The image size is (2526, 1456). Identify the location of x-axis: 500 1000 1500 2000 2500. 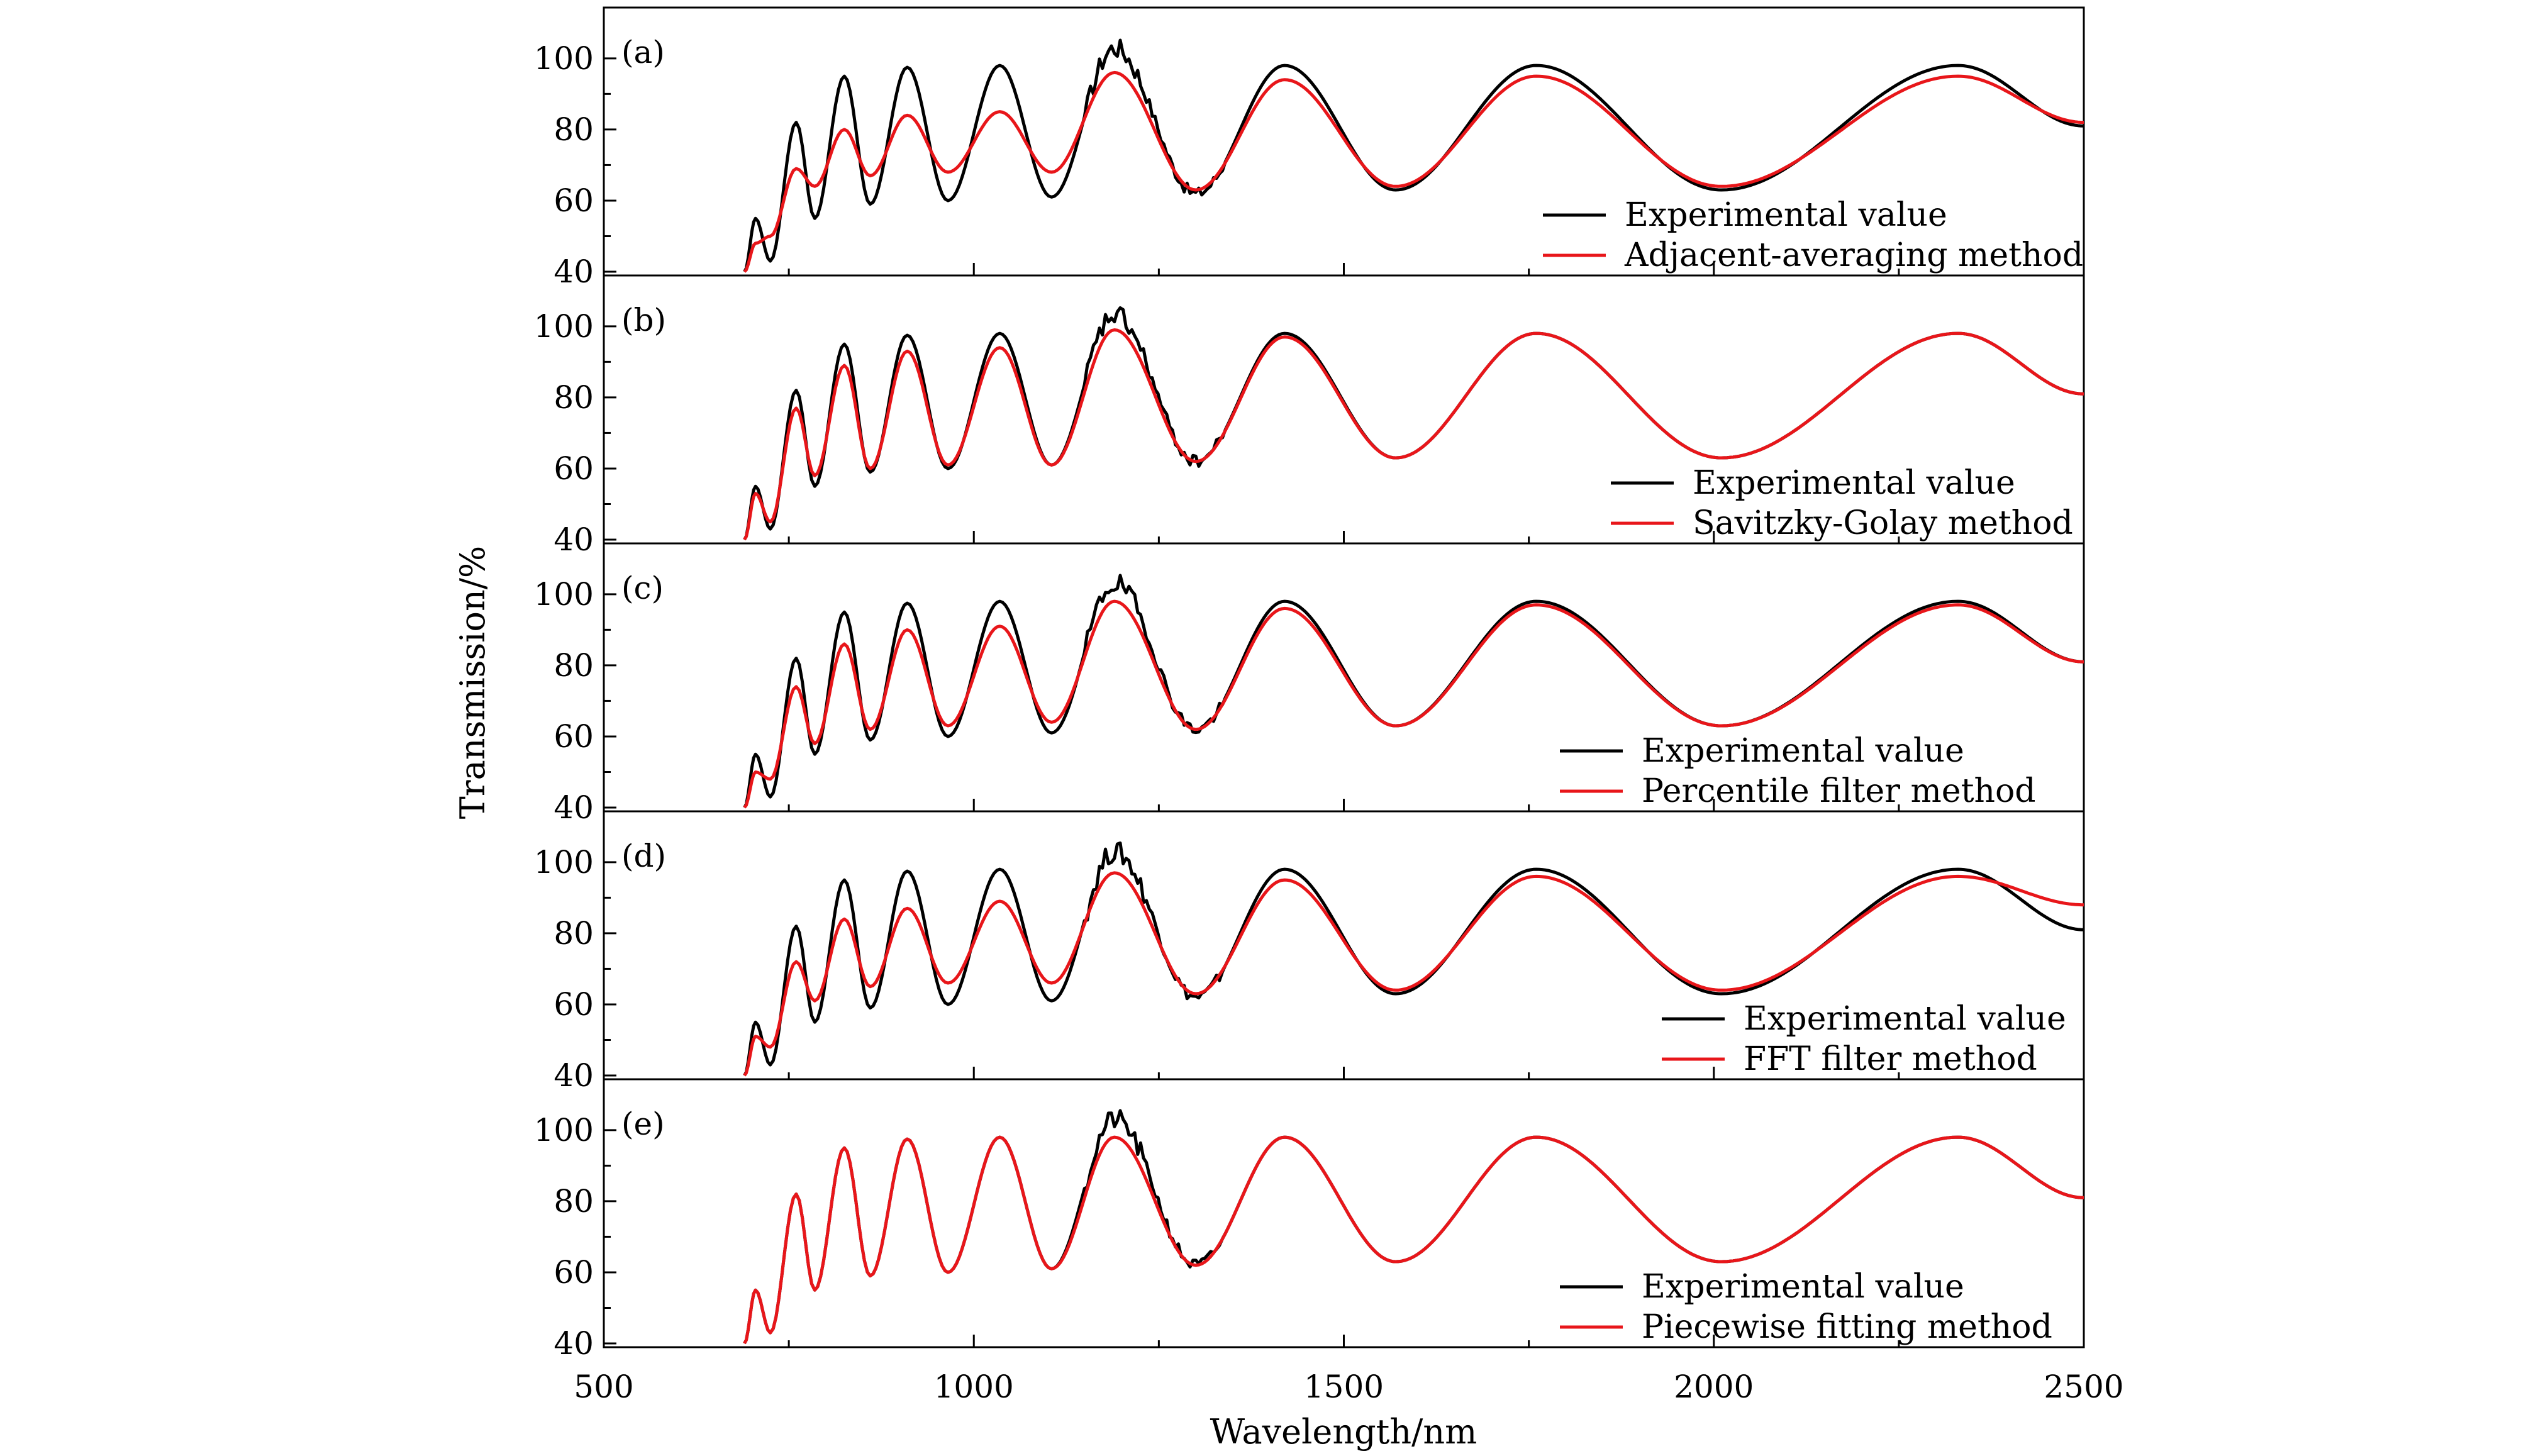
(1348, 1387).